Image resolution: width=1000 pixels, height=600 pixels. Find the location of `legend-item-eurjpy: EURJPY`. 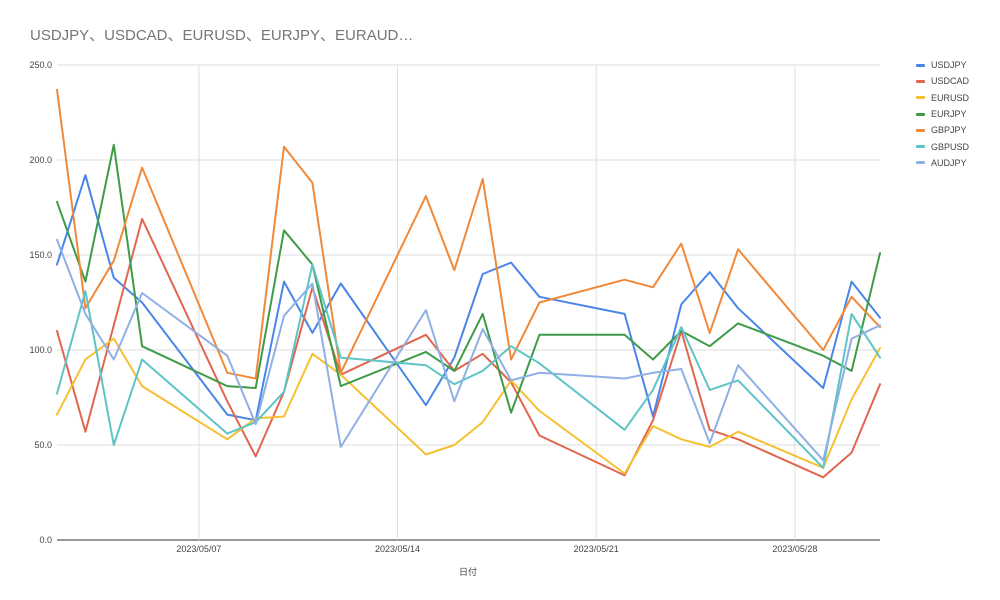

legend-item-eurjpy: EURJPY is located at coordinates (942, 114).